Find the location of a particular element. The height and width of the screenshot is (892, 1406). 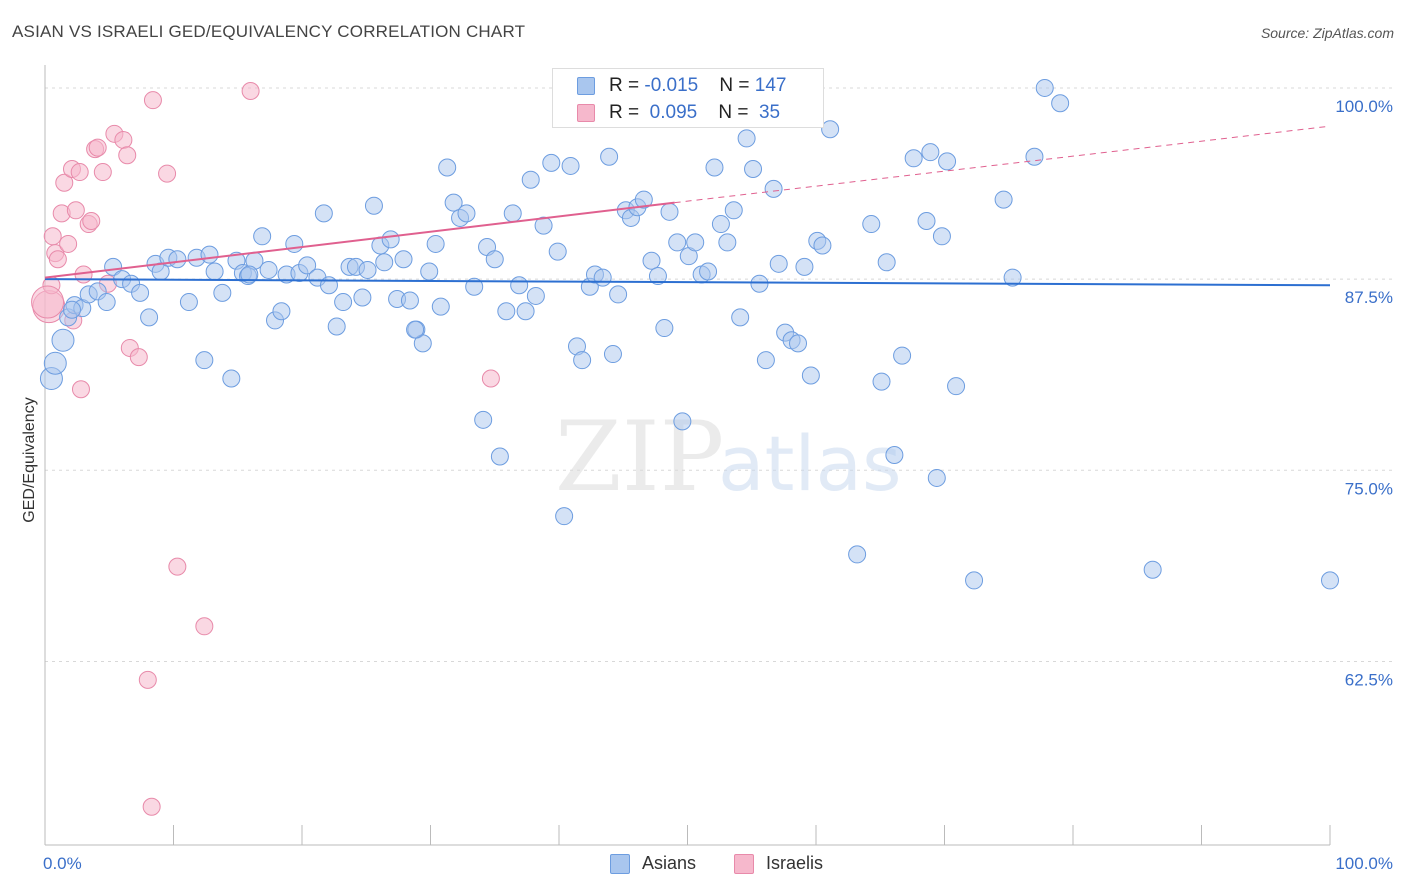

y-tick-label-3: 100.0% is located at coordinates (1364, 106).